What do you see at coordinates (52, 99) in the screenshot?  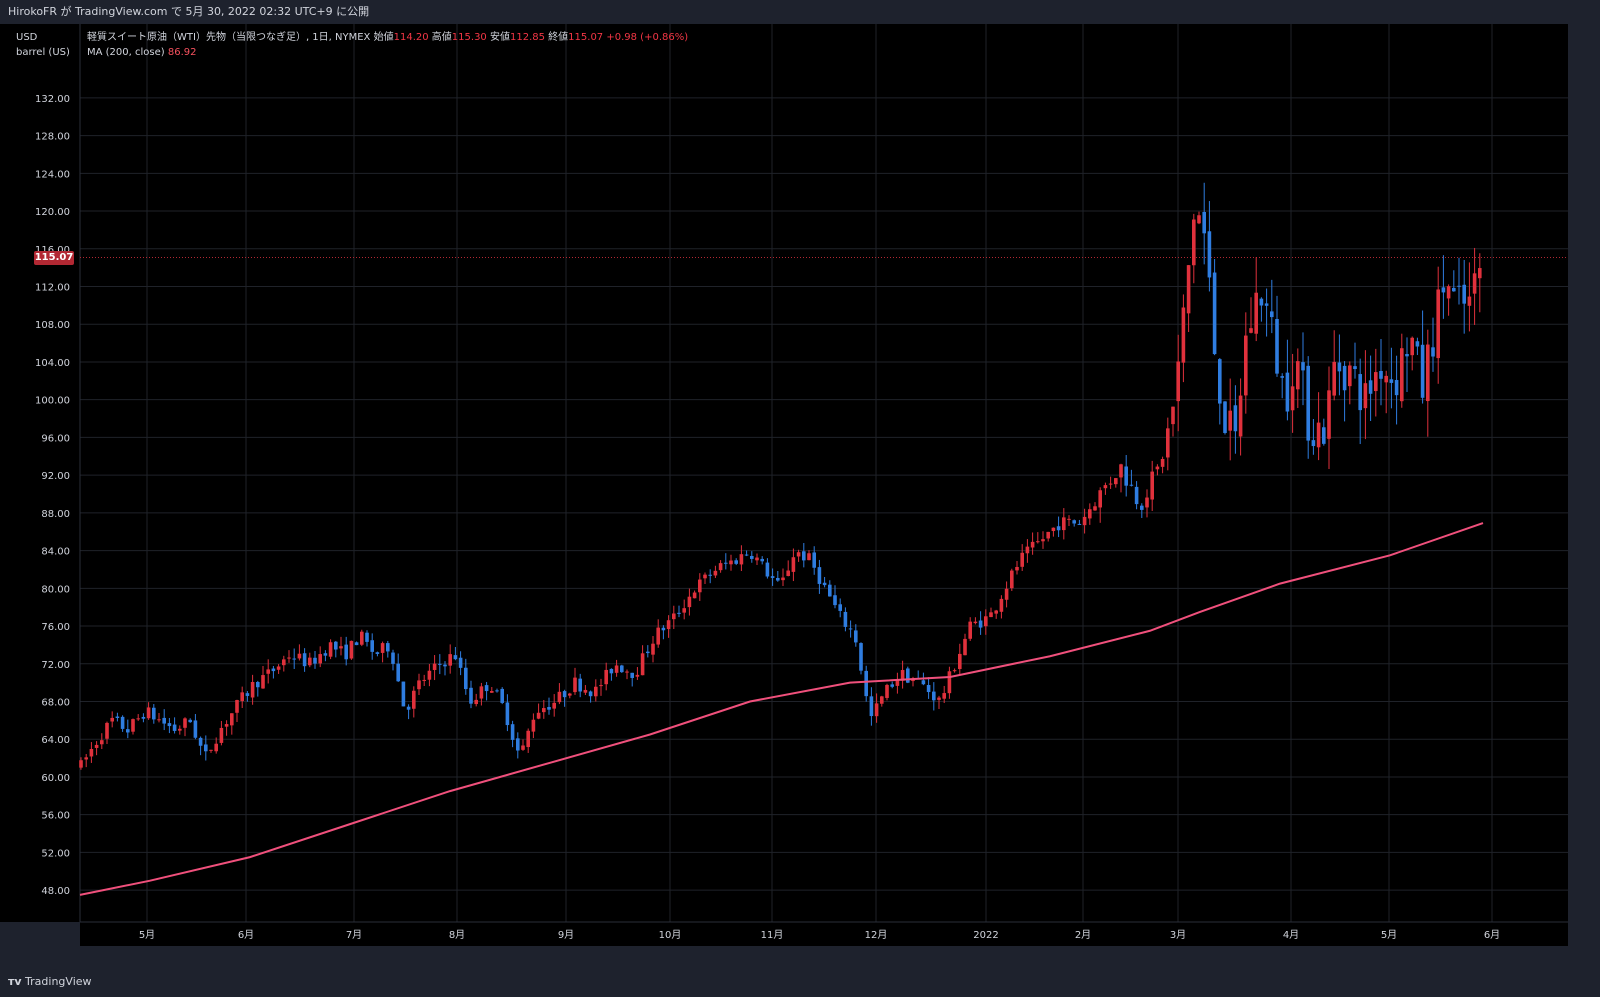 I see `y-tick-label: 132.00` at bounding box center [52, 99].